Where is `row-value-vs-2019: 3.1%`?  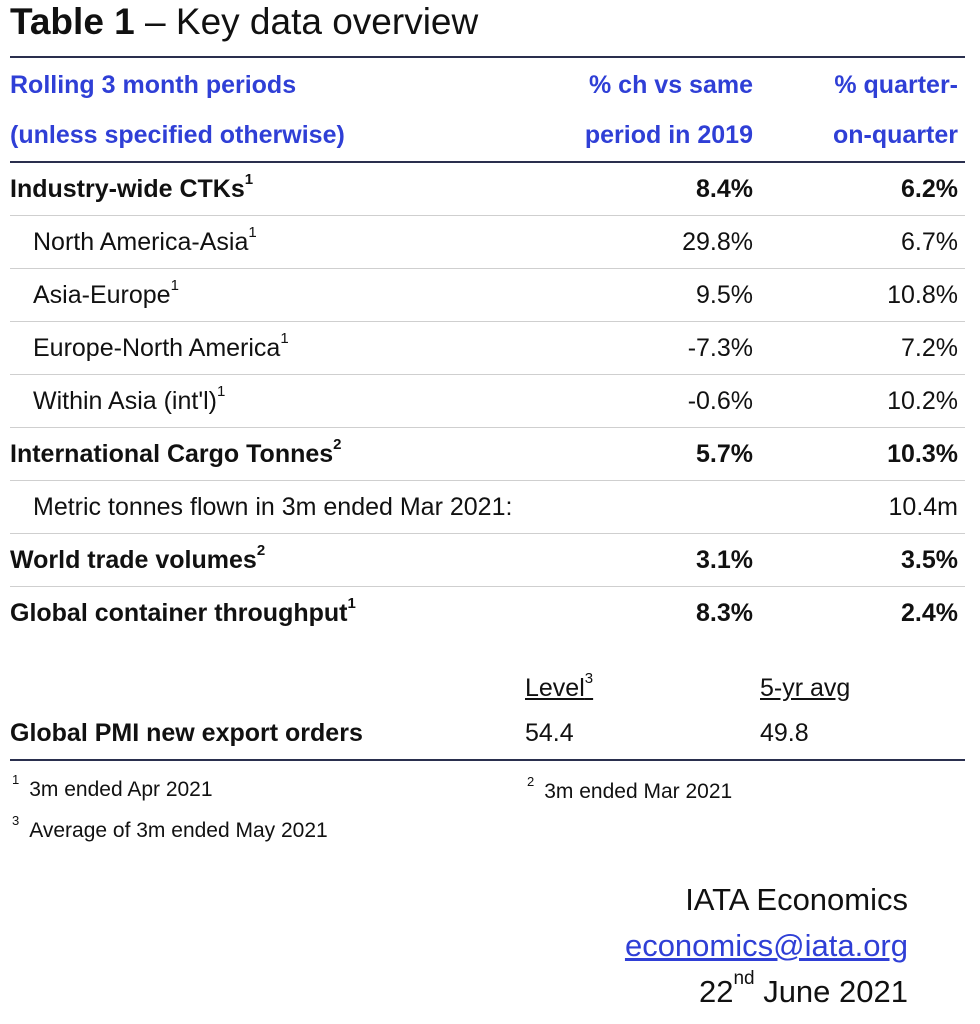
row-value-vs-2019: 3.1% is located at coordinates (642, 560).